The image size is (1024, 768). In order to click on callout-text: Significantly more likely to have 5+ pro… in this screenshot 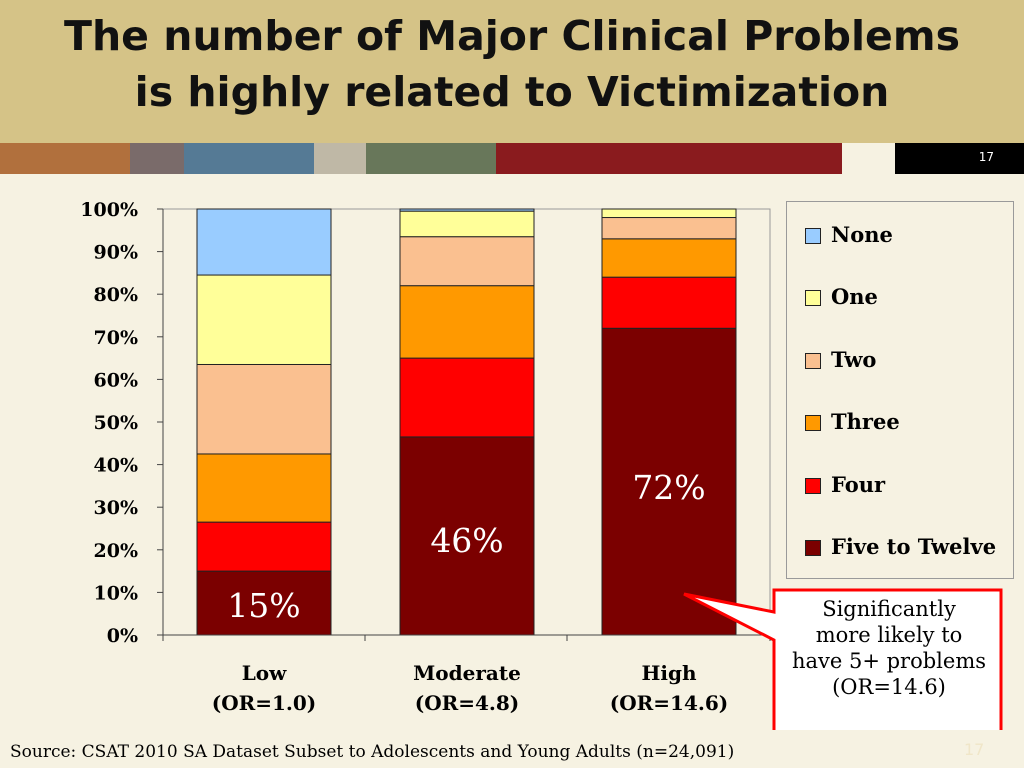, I will do `click(889, 648)`.